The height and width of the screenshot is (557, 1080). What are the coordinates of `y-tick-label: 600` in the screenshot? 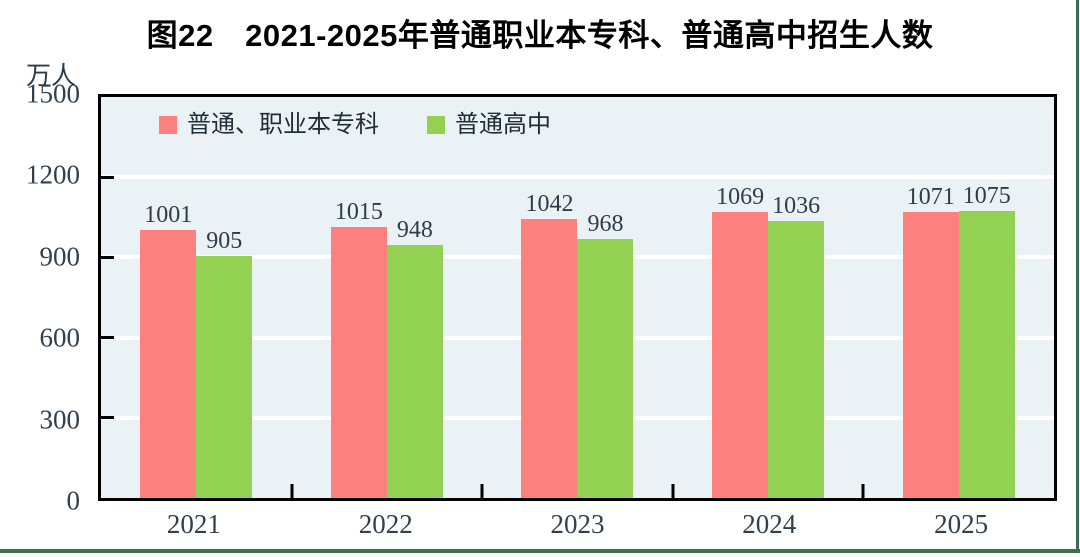 It's located at (60, 337).